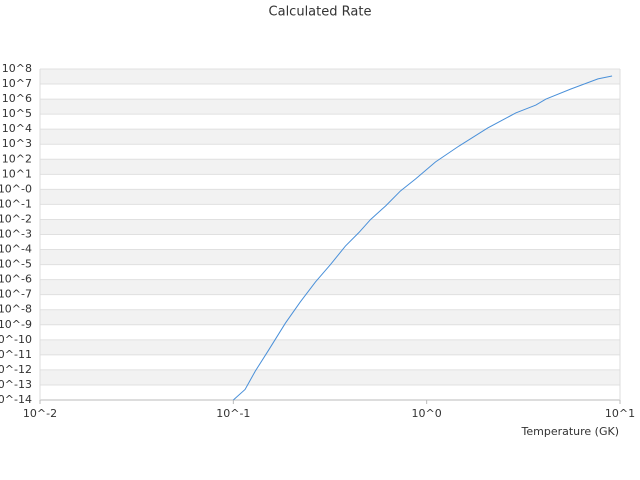 This screenshot has width=640, height=480. Describe the element at coordinates (17, 113) in the screenshot. I see `y-tick-label: 10^5` at that location.